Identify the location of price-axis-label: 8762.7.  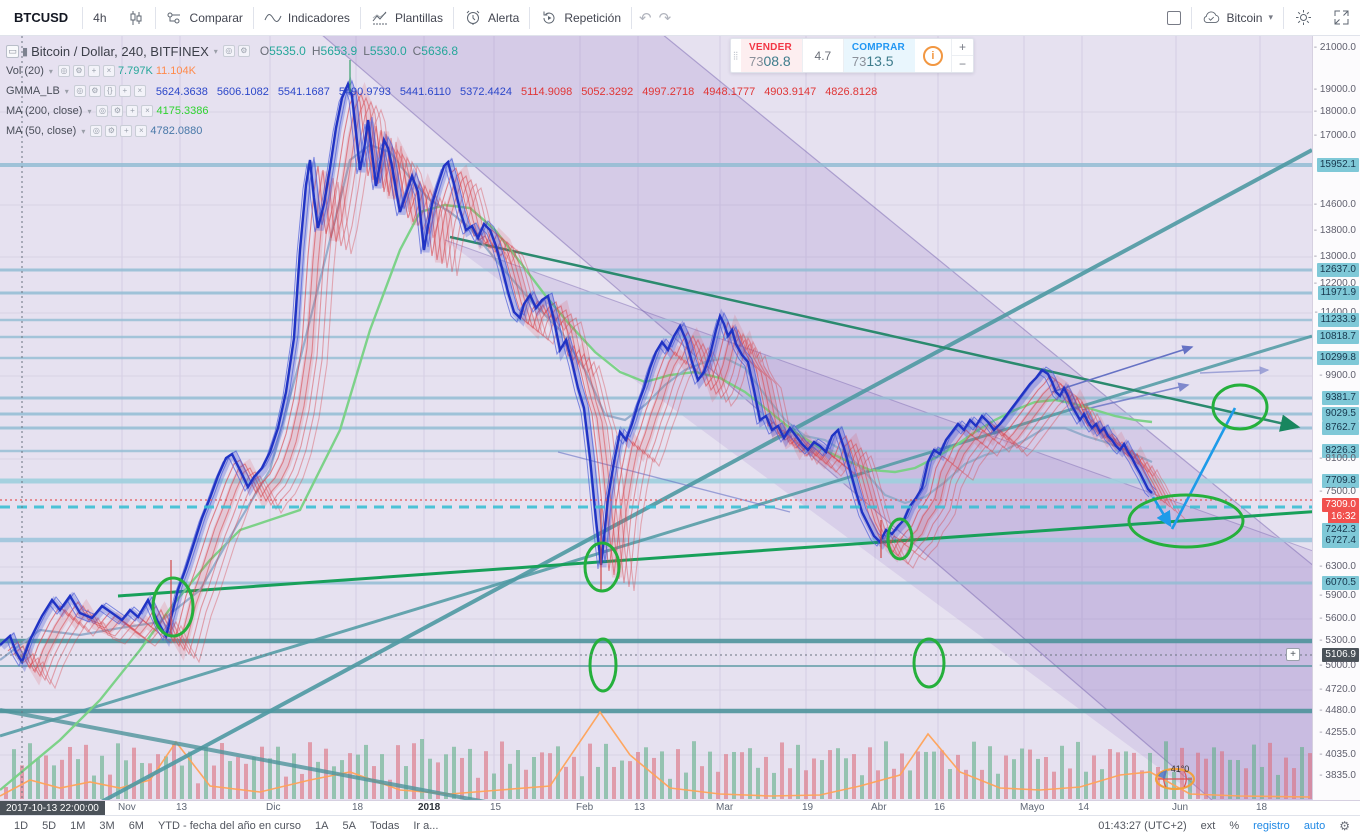
(1340, 428).